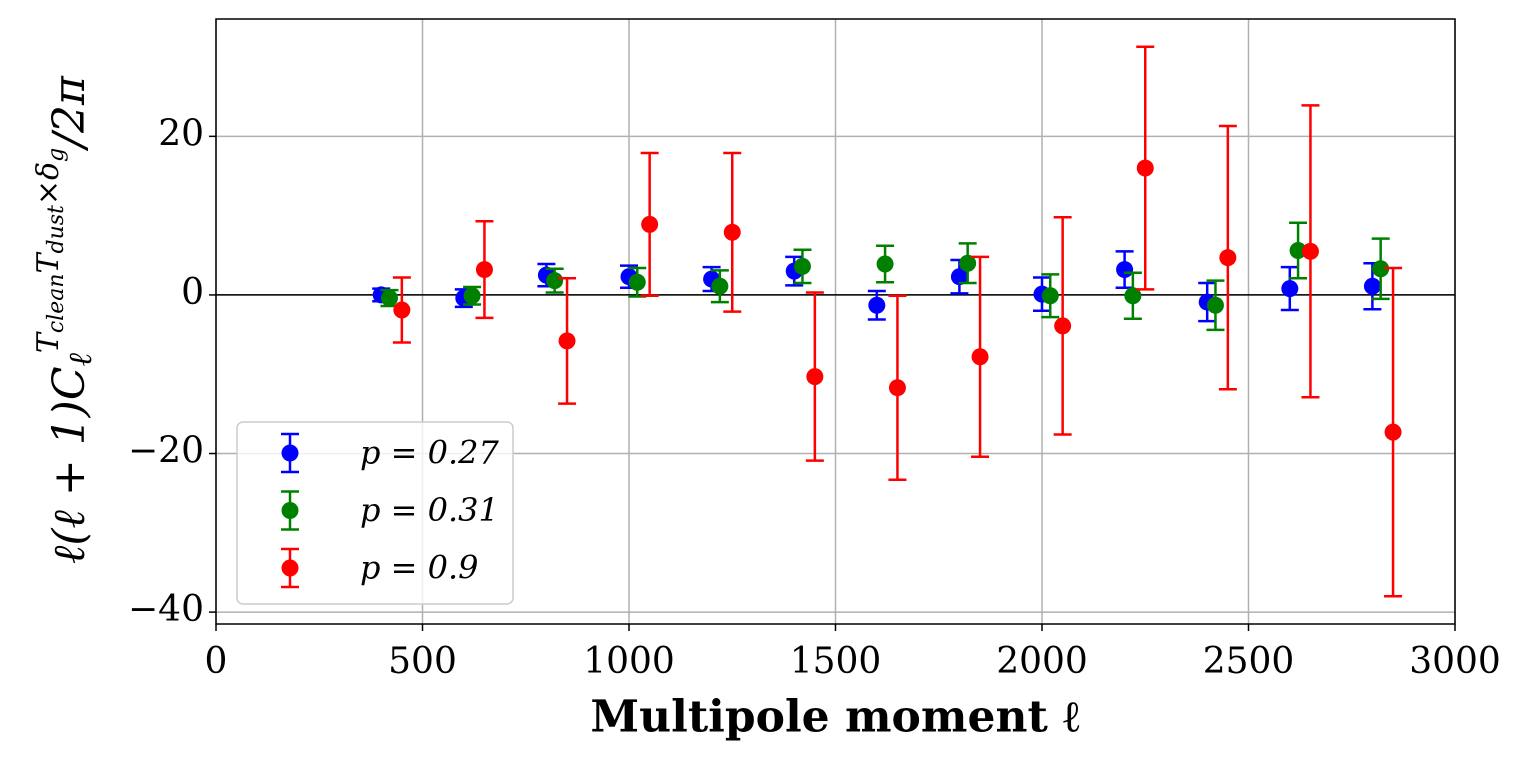 The width and height of the screenshot is (1521, 768). Describe the element at coordinates (1249, 661) in the screenshot. I see `x-tick-label: 2500` at that location.